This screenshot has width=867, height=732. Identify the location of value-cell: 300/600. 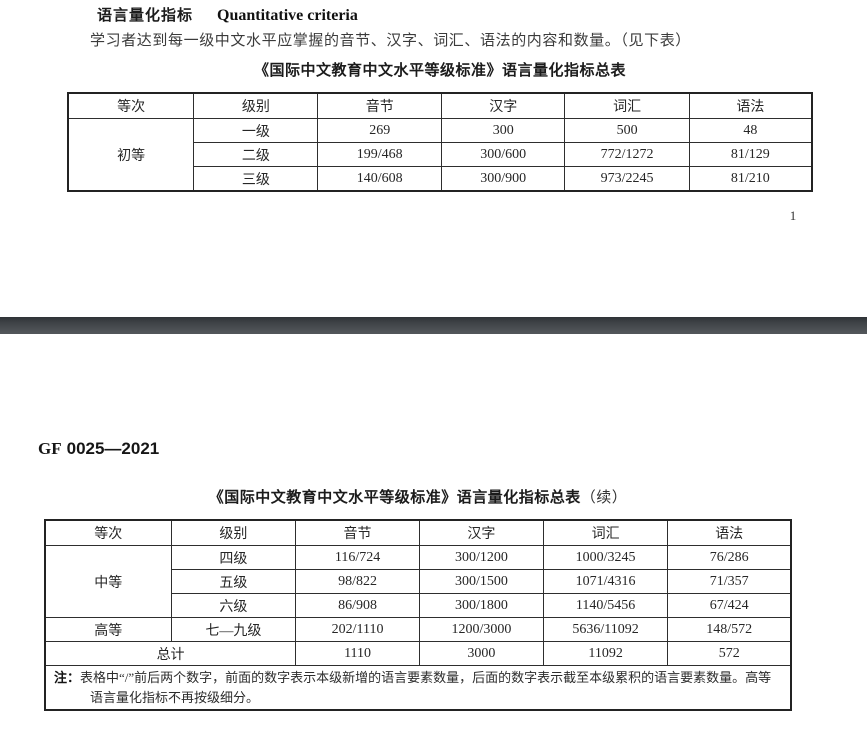
(503, 154).